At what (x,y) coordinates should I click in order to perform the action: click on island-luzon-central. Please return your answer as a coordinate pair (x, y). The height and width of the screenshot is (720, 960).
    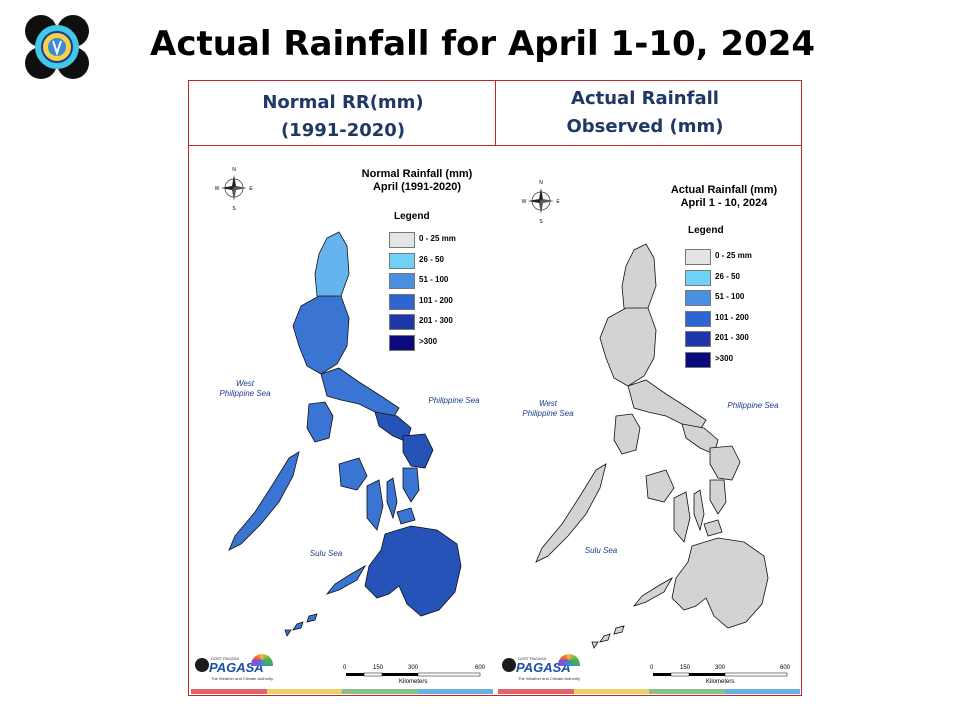
    Looking at the image, I should click on (321, 335).